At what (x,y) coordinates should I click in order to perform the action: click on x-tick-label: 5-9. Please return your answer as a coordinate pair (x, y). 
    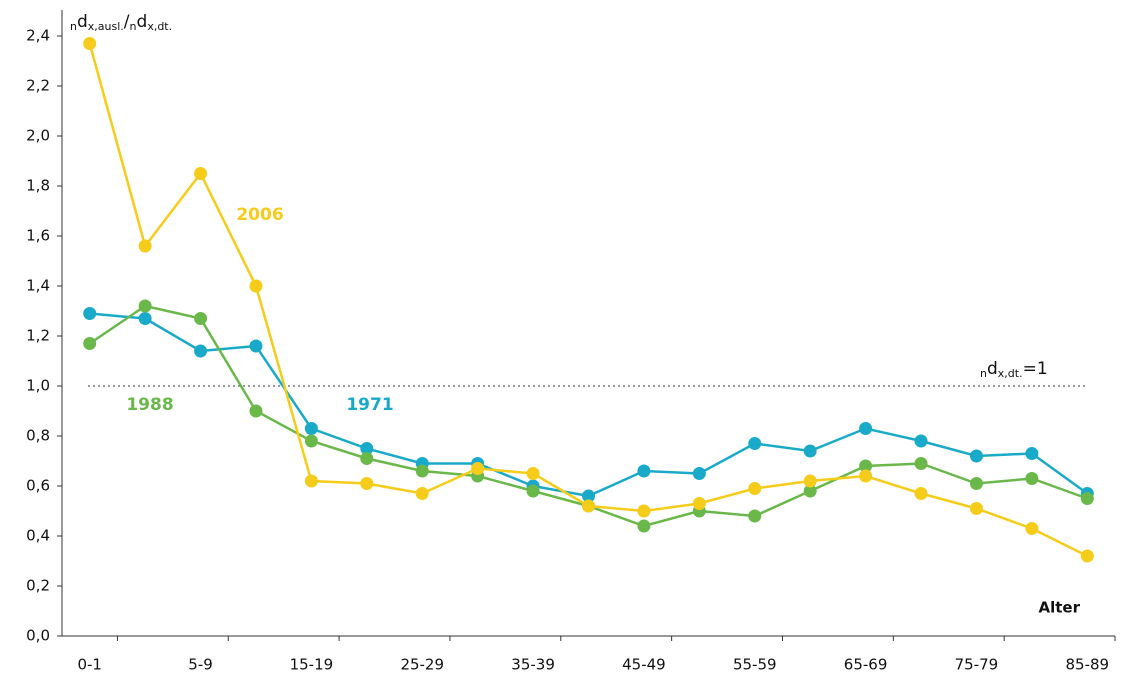
    Looking at the image, I should click on (200, 665).